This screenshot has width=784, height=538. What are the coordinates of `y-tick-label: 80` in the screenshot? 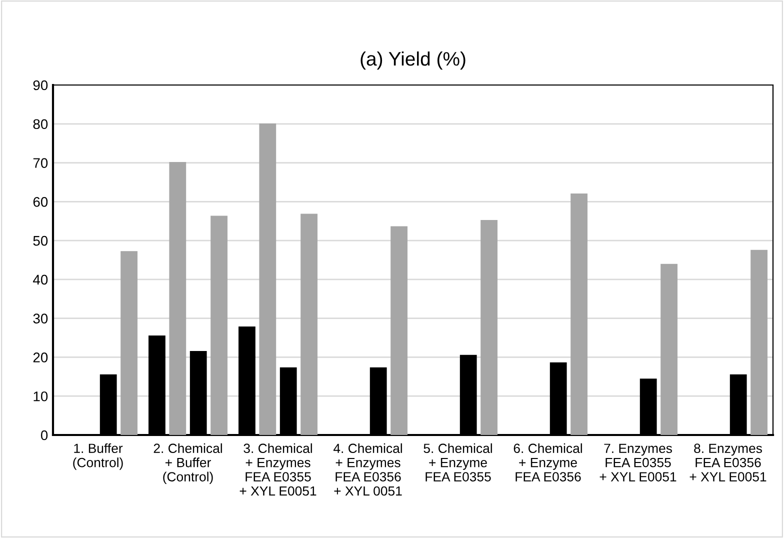 It's located at (40, 124).